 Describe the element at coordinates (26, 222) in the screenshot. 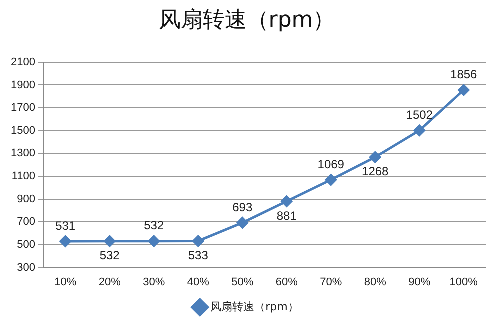

I see `y-tick-label: 700` at that location.